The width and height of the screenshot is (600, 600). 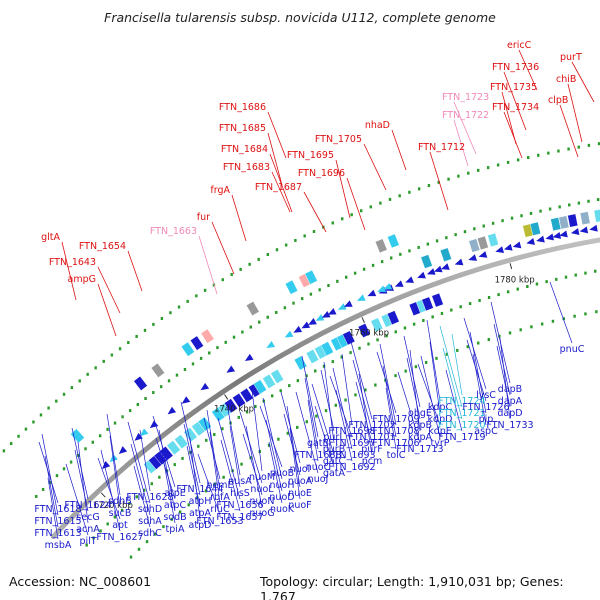 What do you see at coordinates (513, 87) in the screenshot?
I see `plus-gene-label: FTN_1735` at bounding box center [513, 87].